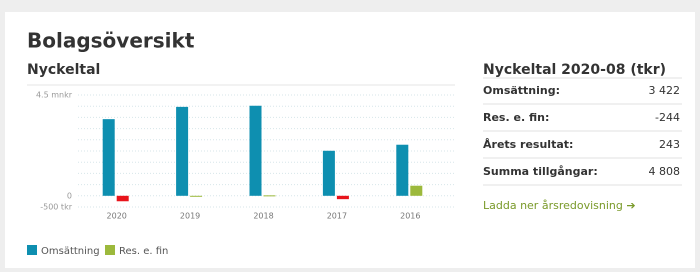  Describe the element at coordinates (667, 117) in the screenshot. I see `row-value: -244` at that location.